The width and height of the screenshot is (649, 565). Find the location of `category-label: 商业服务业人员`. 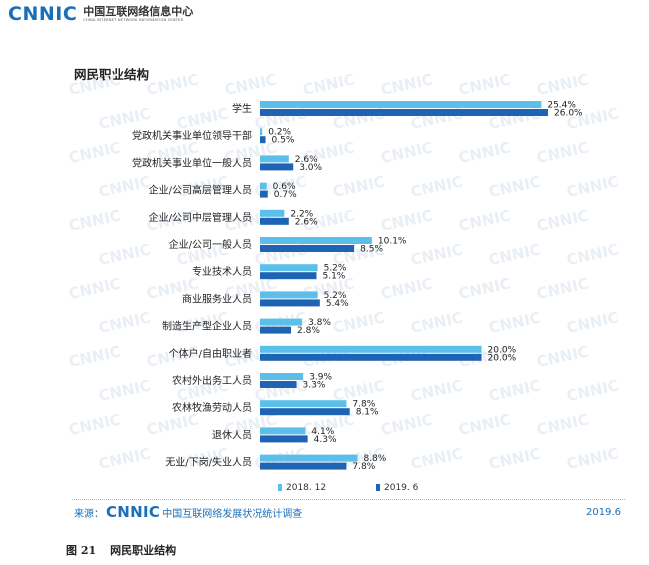

category-label: 商业服务业人员 is located at coordinates (217, 298).